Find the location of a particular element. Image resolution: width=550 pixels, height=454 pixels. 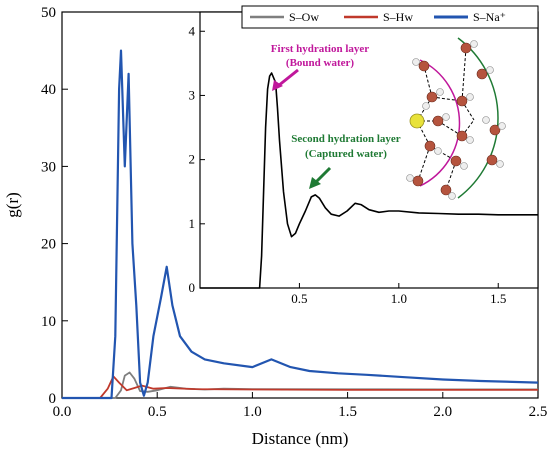

legend-box is located at coordinates (390, 17).